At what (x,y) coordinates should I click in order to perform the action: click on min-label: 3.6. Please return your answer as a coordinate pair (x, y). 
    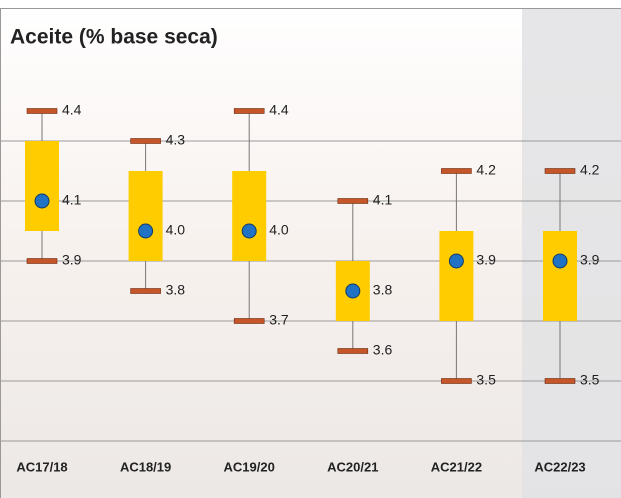
    Looking at the image, I should click on (383, 350).